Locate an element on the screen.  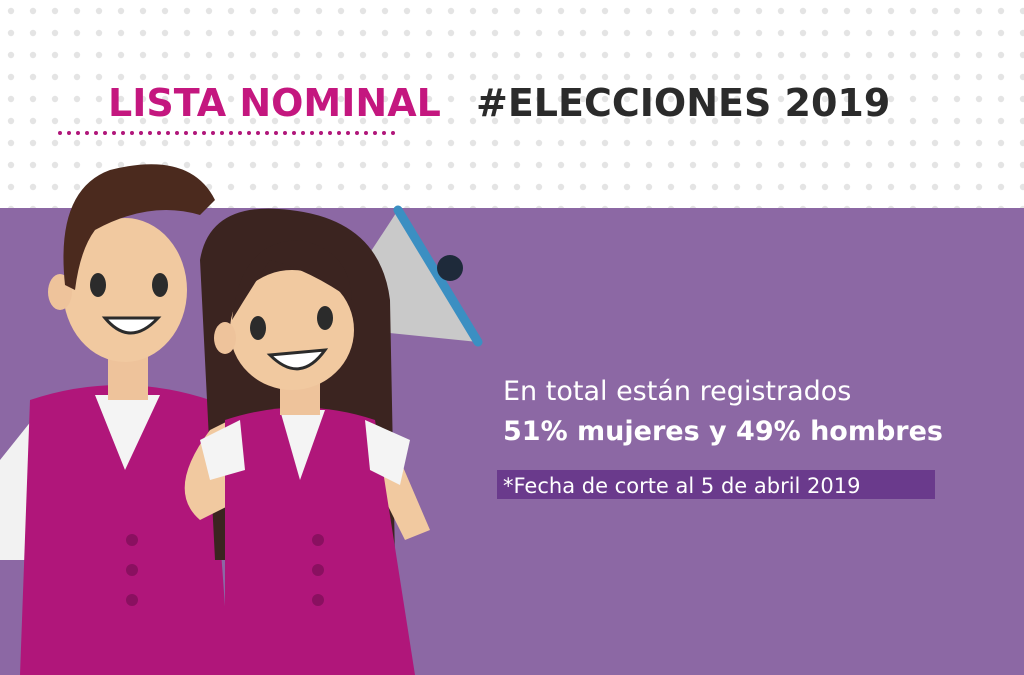
note-box is located at coordinates (716, 484).